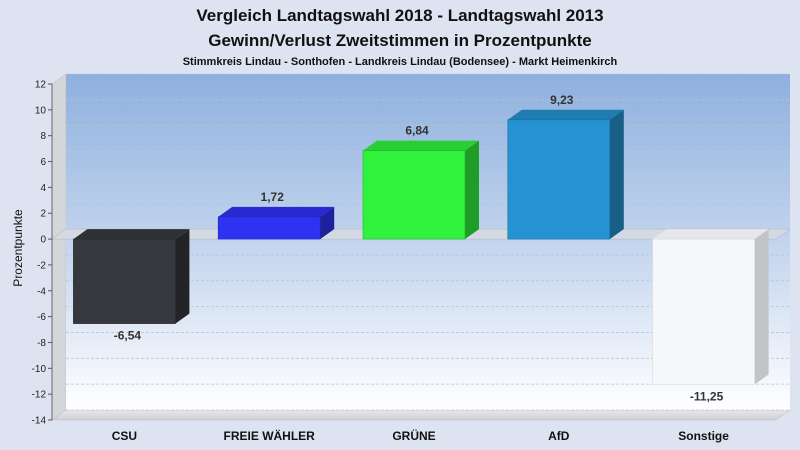 This screenshot has width=800, height=450. I want to click on y-tick-label: -12, so click(39, 395).